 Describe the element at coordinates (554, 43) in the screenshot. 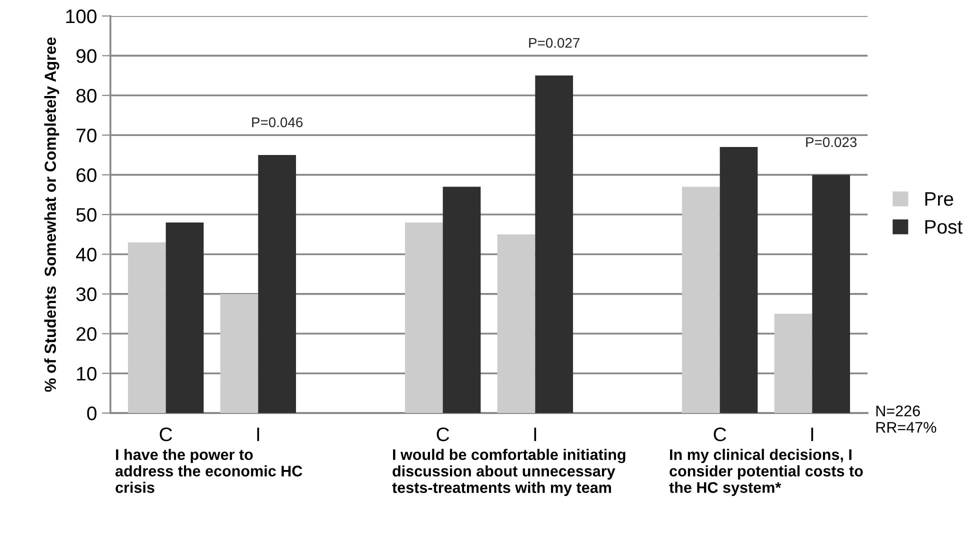

I see `annotation: P=0.027` at that location.